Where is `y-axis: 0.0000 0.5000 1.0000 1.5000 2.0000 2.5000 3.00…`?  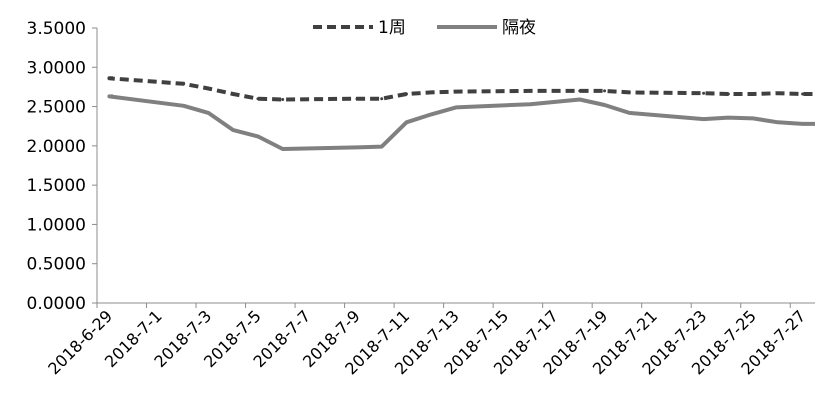 y-axis: 0.0000 0.5000 1.0000 1.5000 2.0000 2.5000 3.00… is located at coordinates (62, 166).